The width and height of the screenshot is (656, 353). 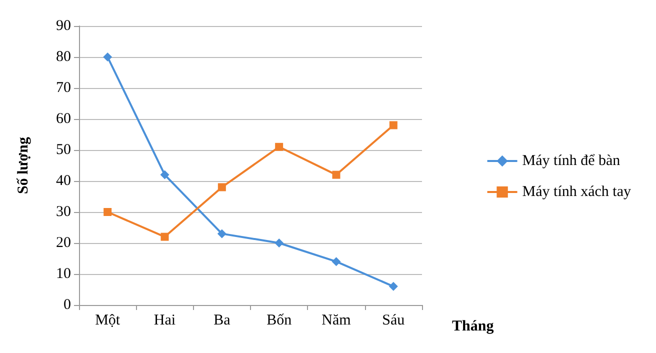 I want to click on y-tick-label: 20, so click(x=63, y=243).